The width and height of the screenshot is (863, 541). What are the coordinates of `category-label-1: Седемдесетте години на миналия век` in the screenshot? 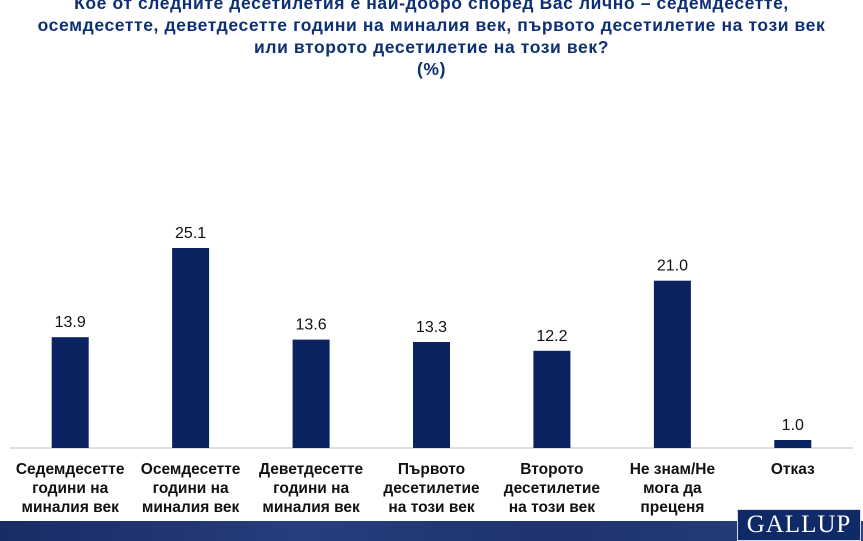 It's located at (70, 488).